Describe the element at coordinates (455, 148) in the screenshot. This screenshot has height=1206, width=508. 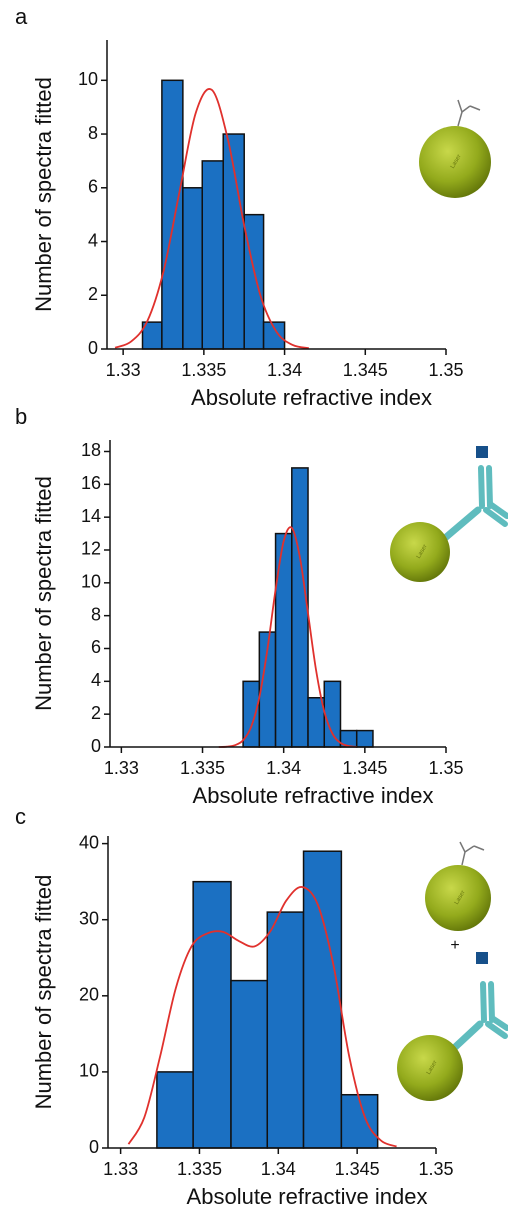
I see `bead-carboxyl: Laser` at that location.